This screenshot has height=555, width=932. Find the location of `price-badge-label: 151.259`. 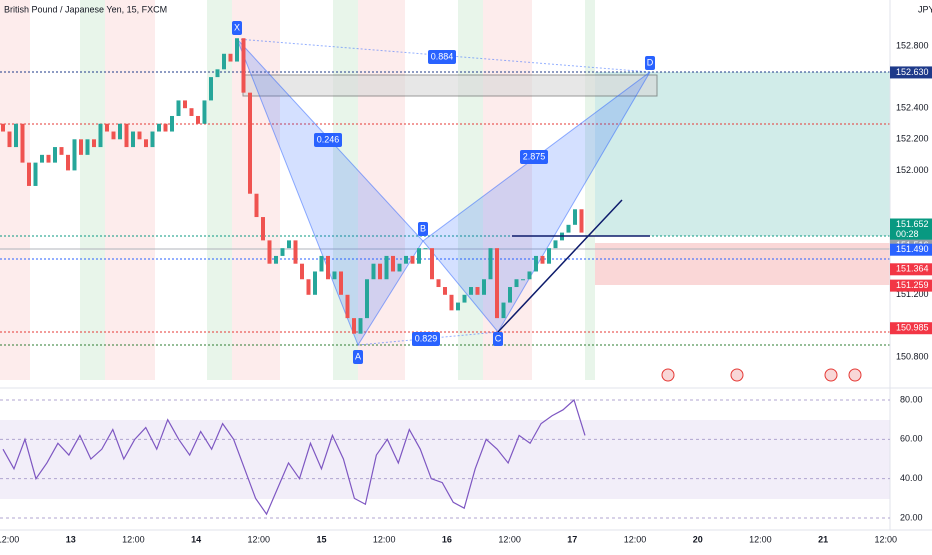

price-badge-label: 151.259 is located at coordinates (912, 285).